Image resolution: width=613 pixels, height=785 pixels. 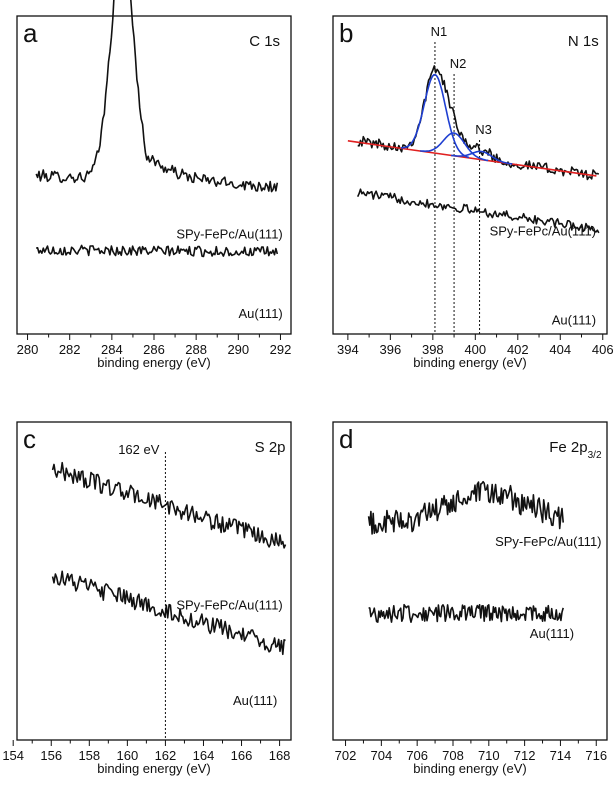 What do you see at coordinates (238, 349) in the screenshot?
I see `x-tick-label: 290` at bounding box center [238, 349].